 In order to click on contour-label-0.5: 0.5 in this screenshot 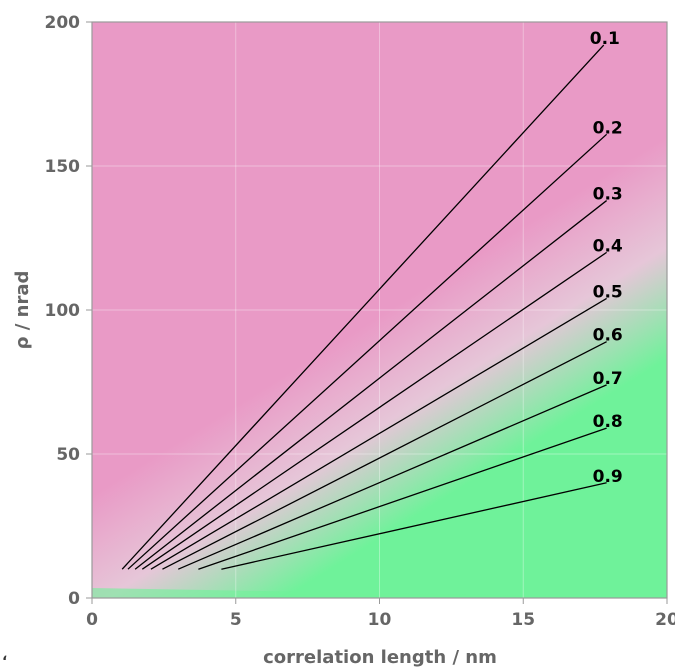, I will do `click(608, 292)`.